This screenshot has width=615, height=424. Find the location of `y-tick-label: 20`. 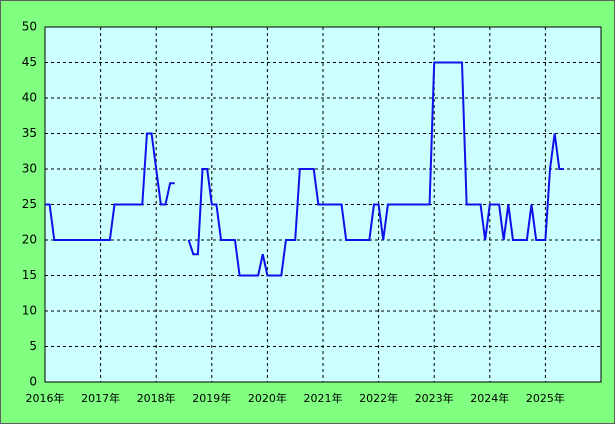

y-tick-label: 20 is located at coordinates (29, 240).